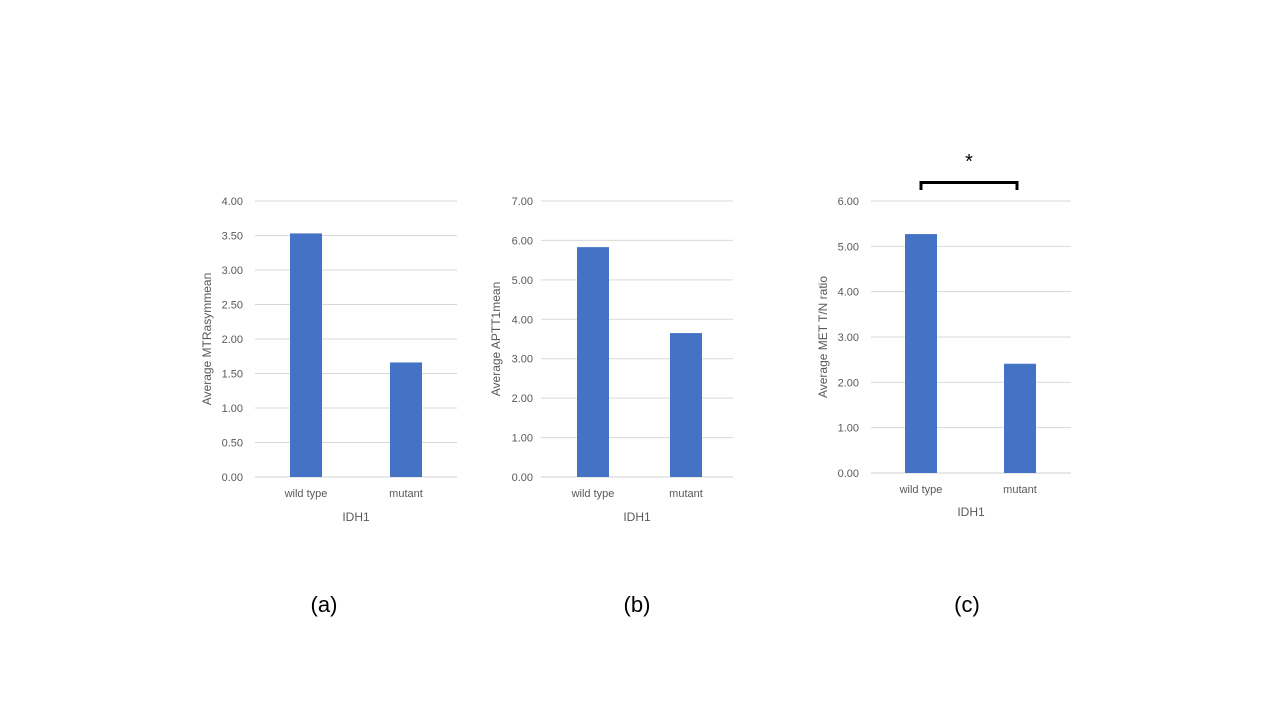 Image resolution: width=1280 pixels, height=720 pixels. I want to click on significance-star: *, so click(969, 162).